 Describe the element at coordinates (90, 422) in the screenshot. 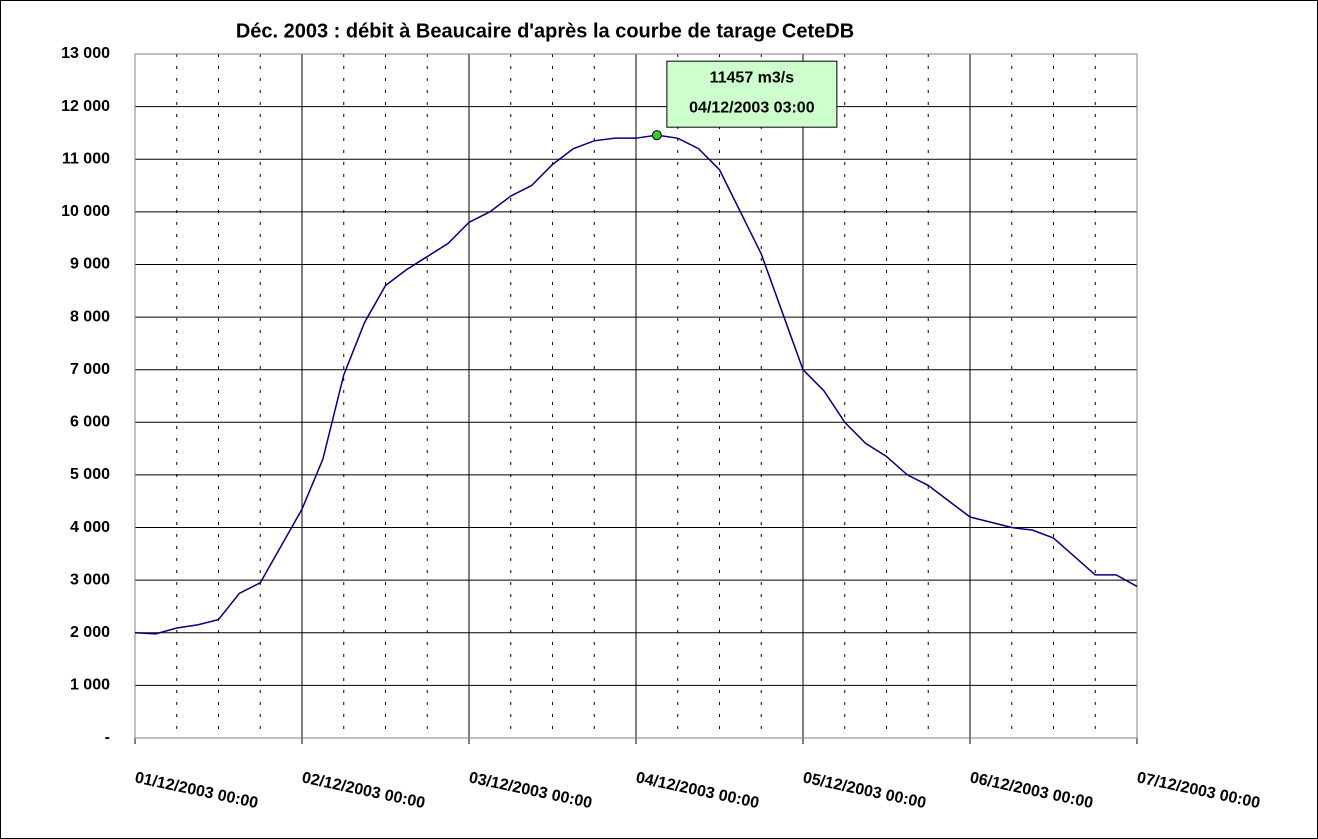

I see `y-tick-label: 6 000` at that location.